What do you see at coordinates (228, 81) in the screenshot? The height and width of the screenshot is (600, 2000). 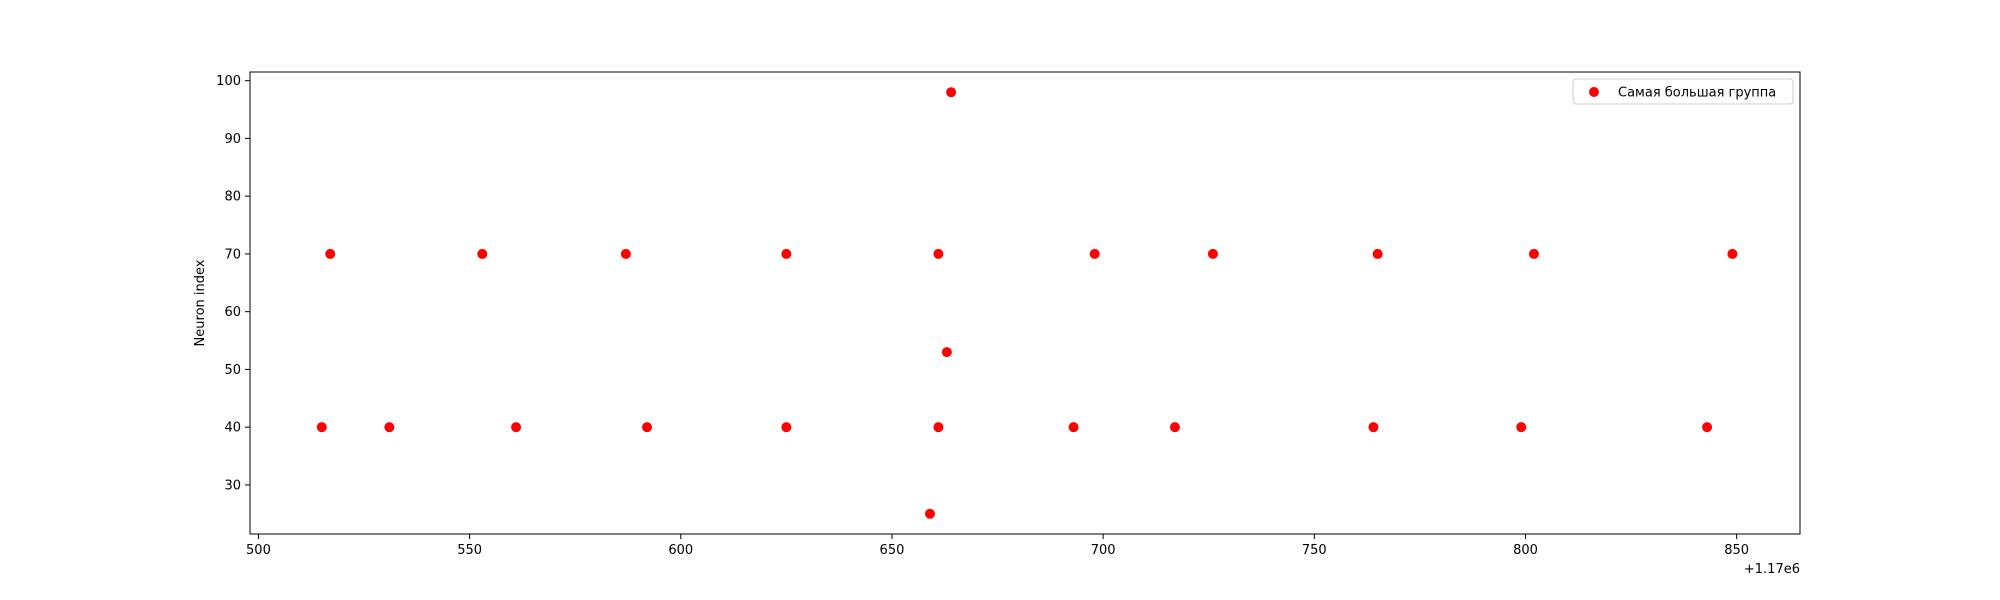 I see `y-tick-label: 100` at bounding box center [228, 81].